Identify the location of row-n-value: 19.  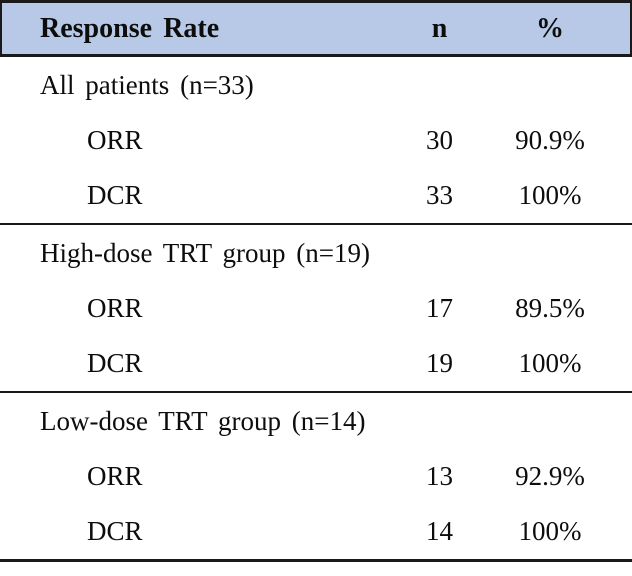
(439, 363).